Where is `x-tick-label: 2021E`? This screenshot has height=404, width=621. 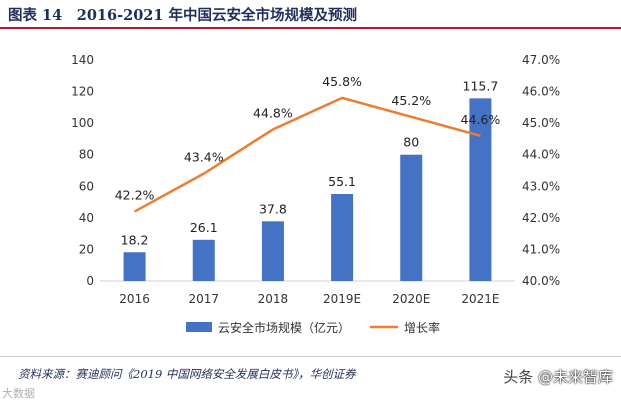 x-tick-label: 2021E is located at coordinates (480, 299).